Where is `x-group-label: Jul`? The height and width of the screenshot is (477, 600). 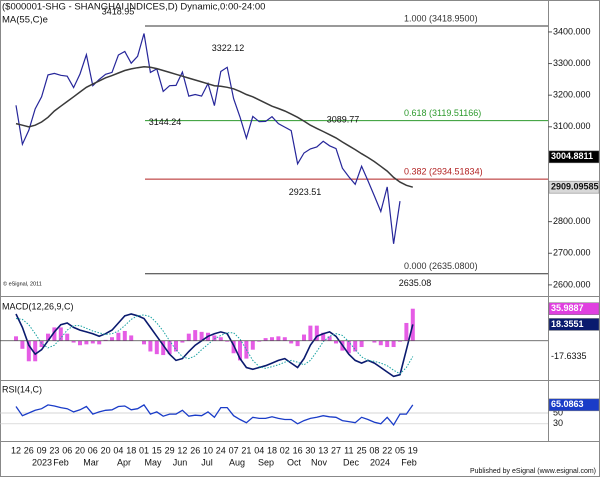
x-group-label: Jul is located at coordinates (207, 462).